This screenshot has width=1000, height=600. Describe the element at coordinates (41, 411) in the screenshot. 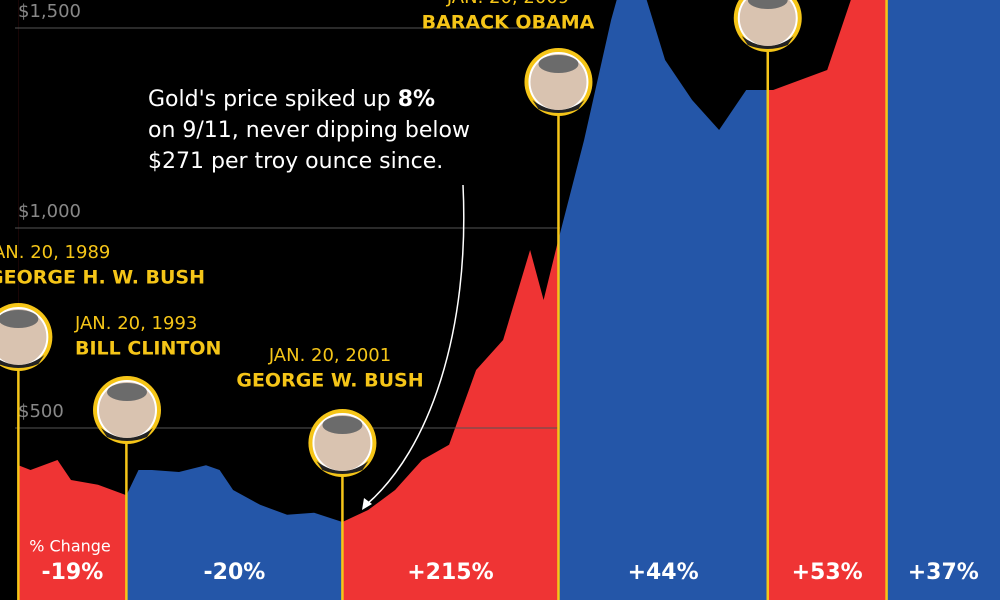

I see `y-tick-label: $500` at that location.